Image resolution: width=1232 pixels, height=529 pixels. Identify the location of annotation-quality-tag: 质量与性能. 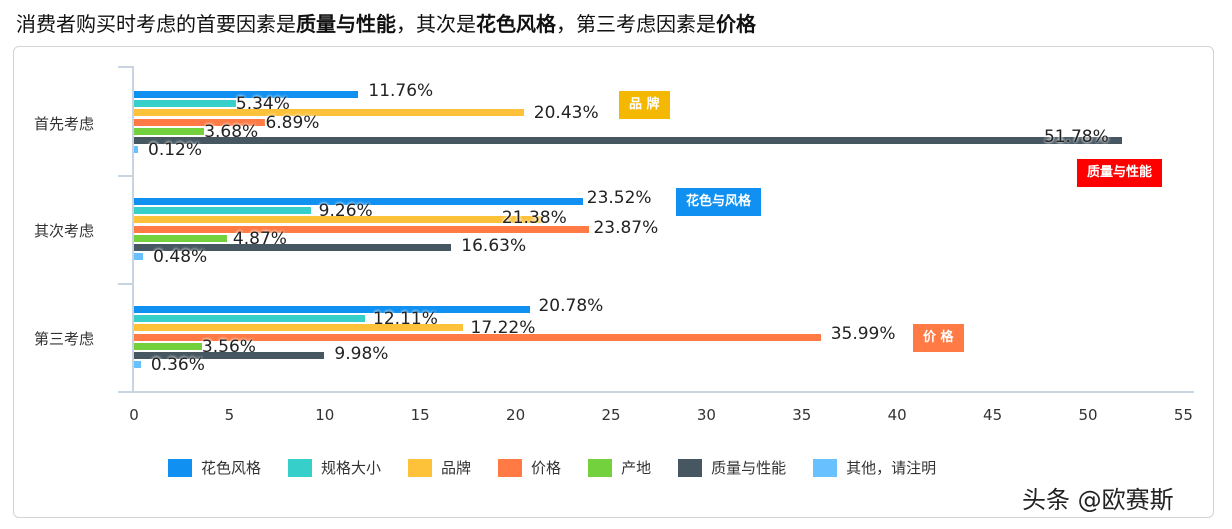
(1120, 173).